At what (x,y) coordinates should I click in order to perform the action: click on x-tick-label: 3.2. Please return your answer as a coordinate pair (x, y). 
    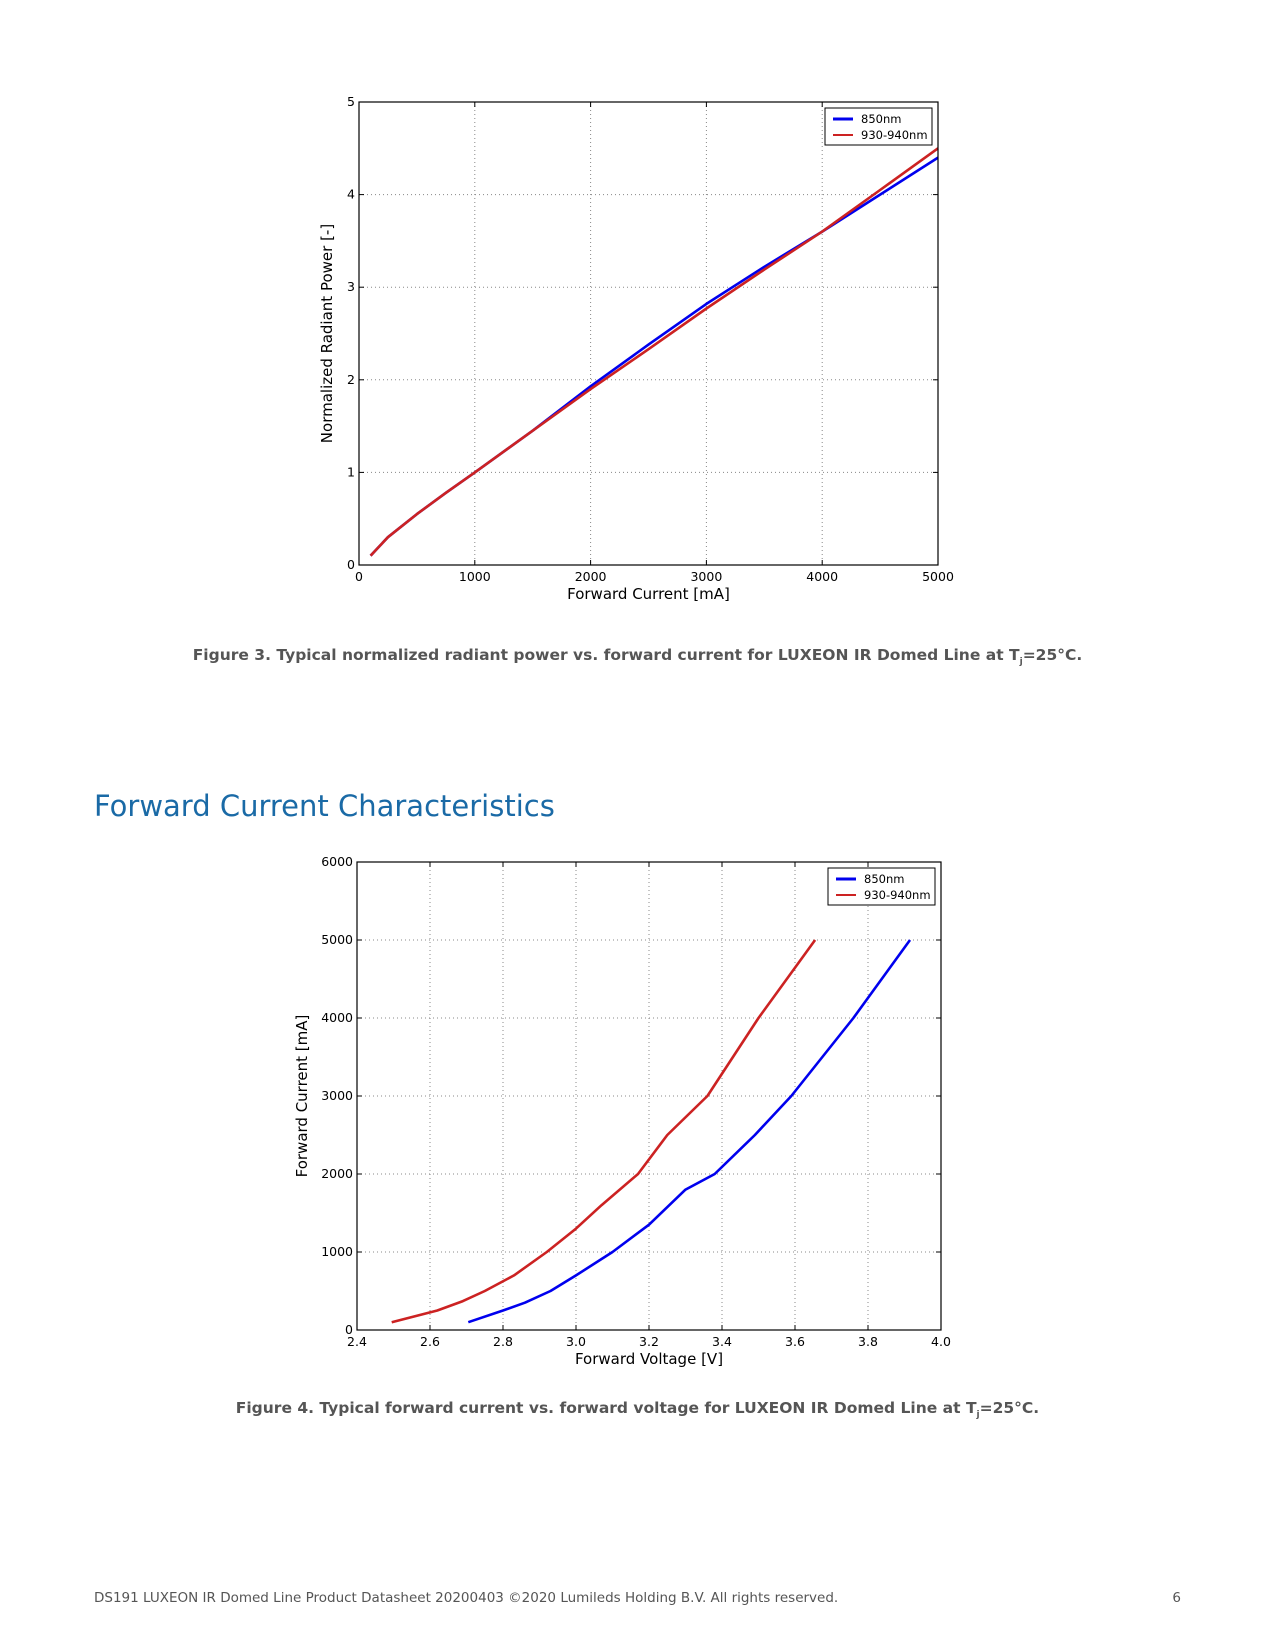
    Looking at the image, I should click on (649, 1341).